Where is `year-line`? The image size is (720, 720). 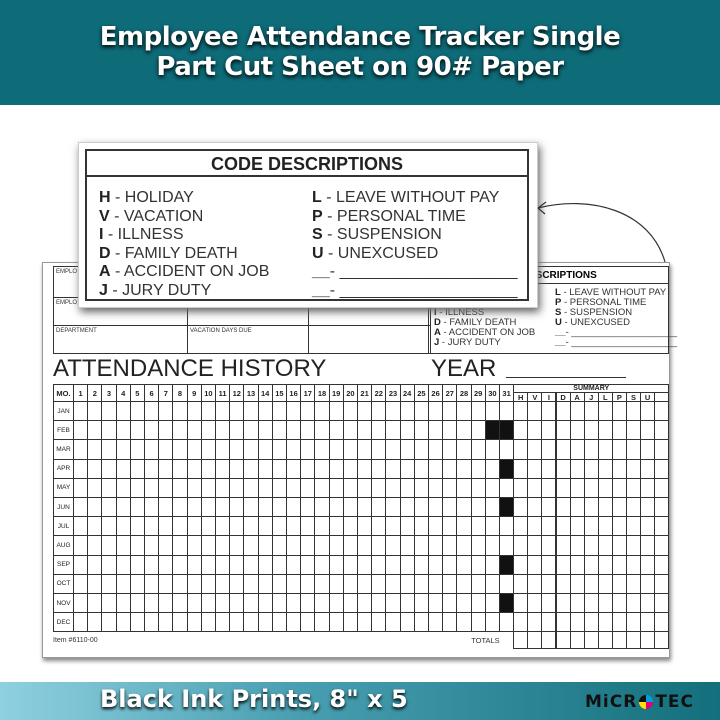 year-line is located at coordinates (566, 377).